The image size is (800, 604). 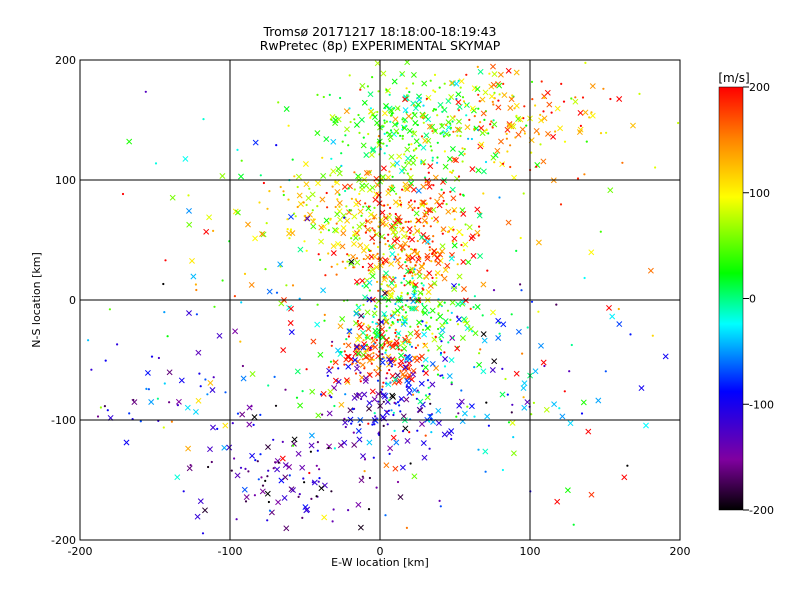 I want to click on y-axis-ticks: -200 -100 0 100 200, so click(x=63, y=300).